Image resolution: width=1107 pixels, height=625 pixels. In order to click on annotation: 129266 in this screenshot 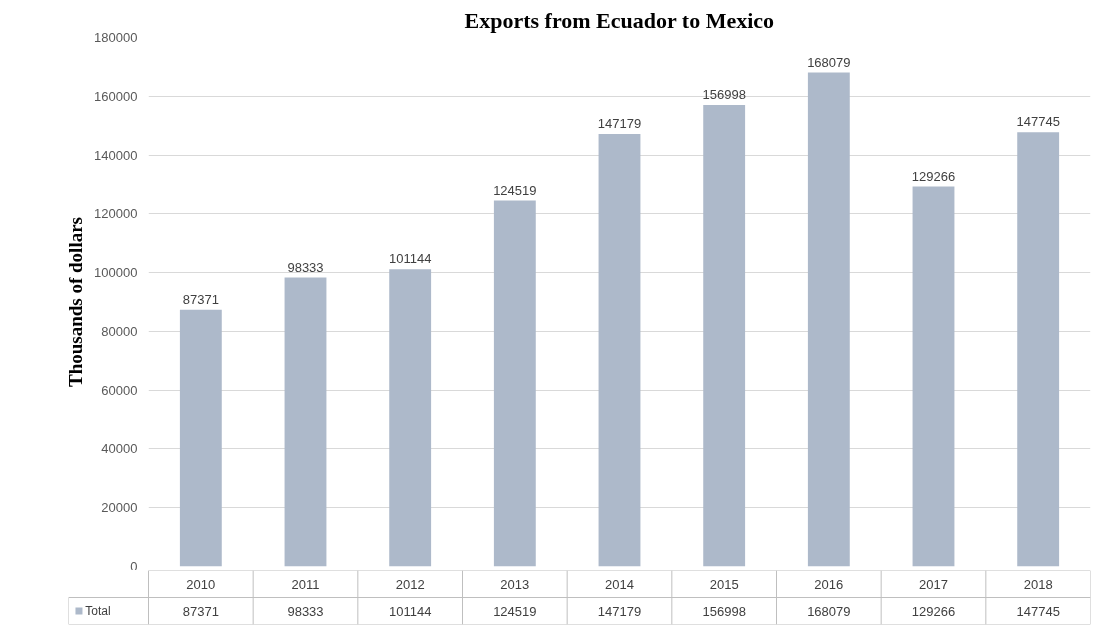, I will do `click(933, 176)`.